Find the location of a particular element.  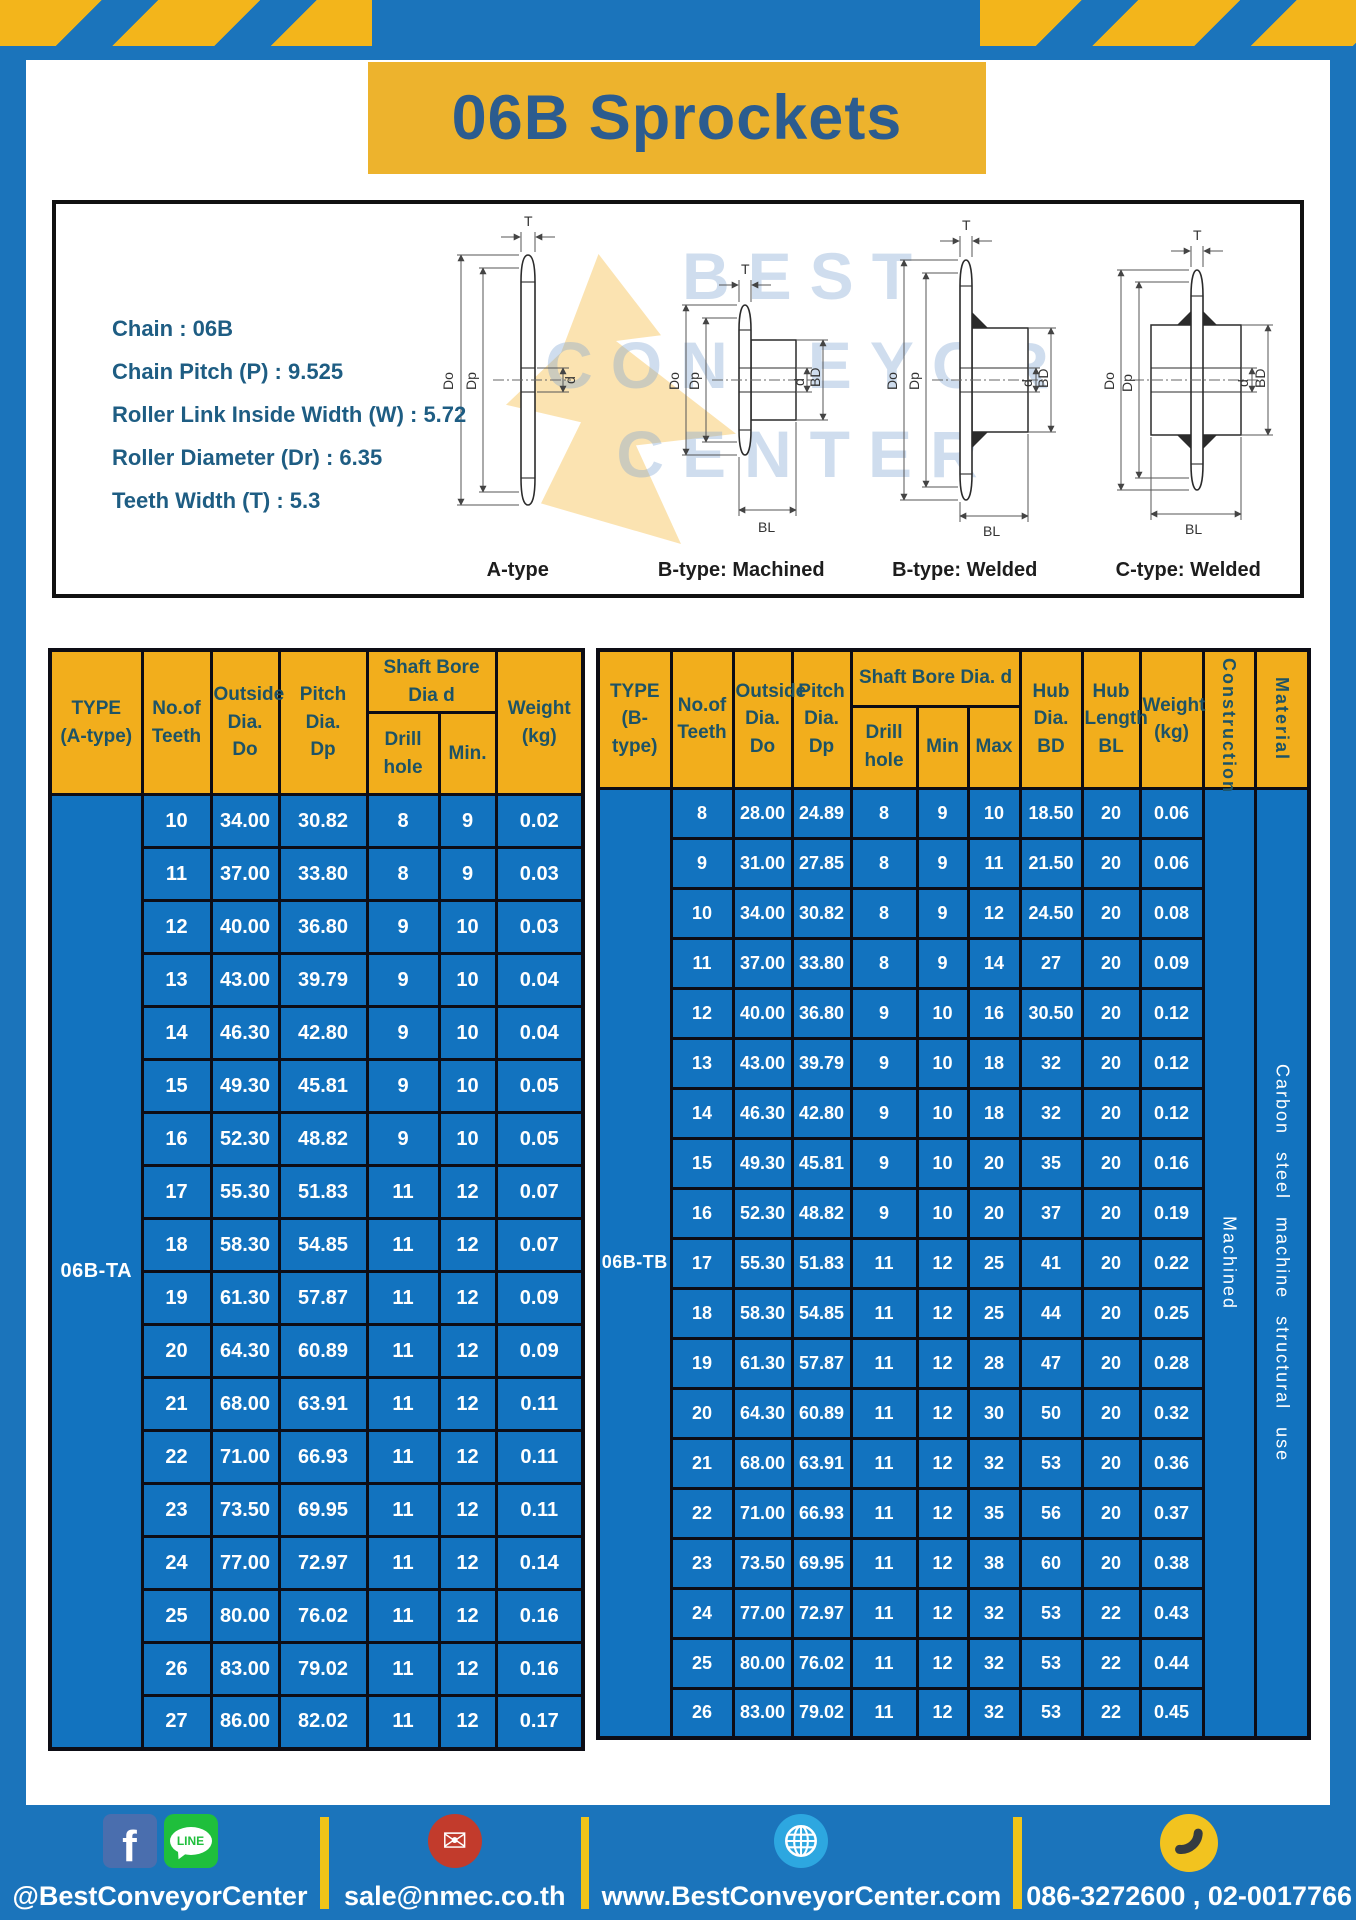

col-header-outside-dia: Outside Dia. Do is located at coordinates (768, 719).